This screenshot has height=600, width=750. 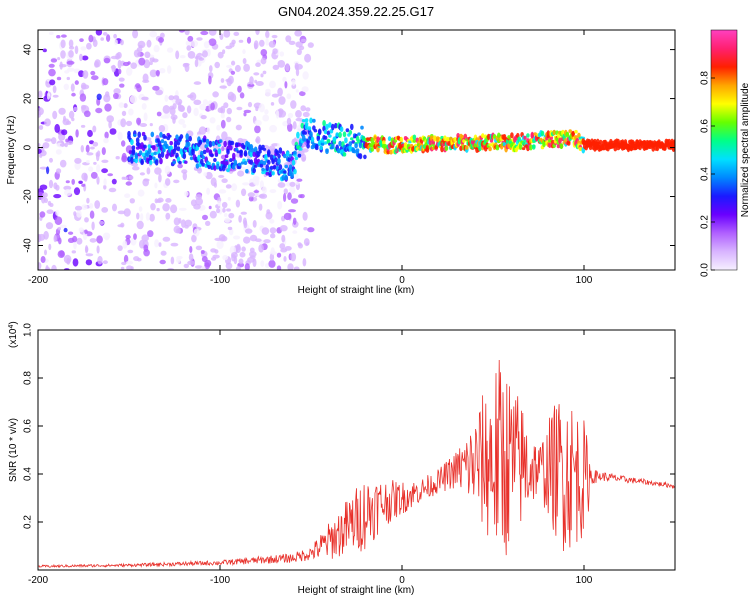 What do you see at coordinates (28, 378) in the screenshot?
I see `bottom-ytick-label: 0.8` at bounding box center [28, 378].